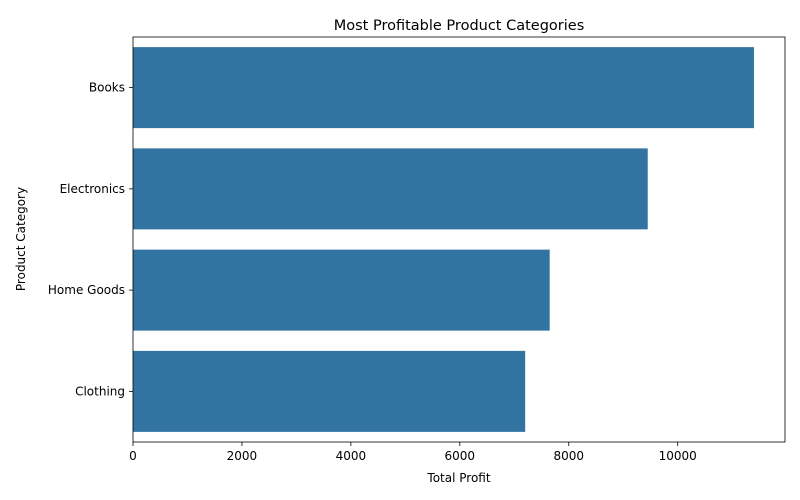 The width and height of the screenshot is (800, 500). Describe the element at coordinates (107, 88) in the screenshot. I see `y-tick-label-books: Books` at that location.